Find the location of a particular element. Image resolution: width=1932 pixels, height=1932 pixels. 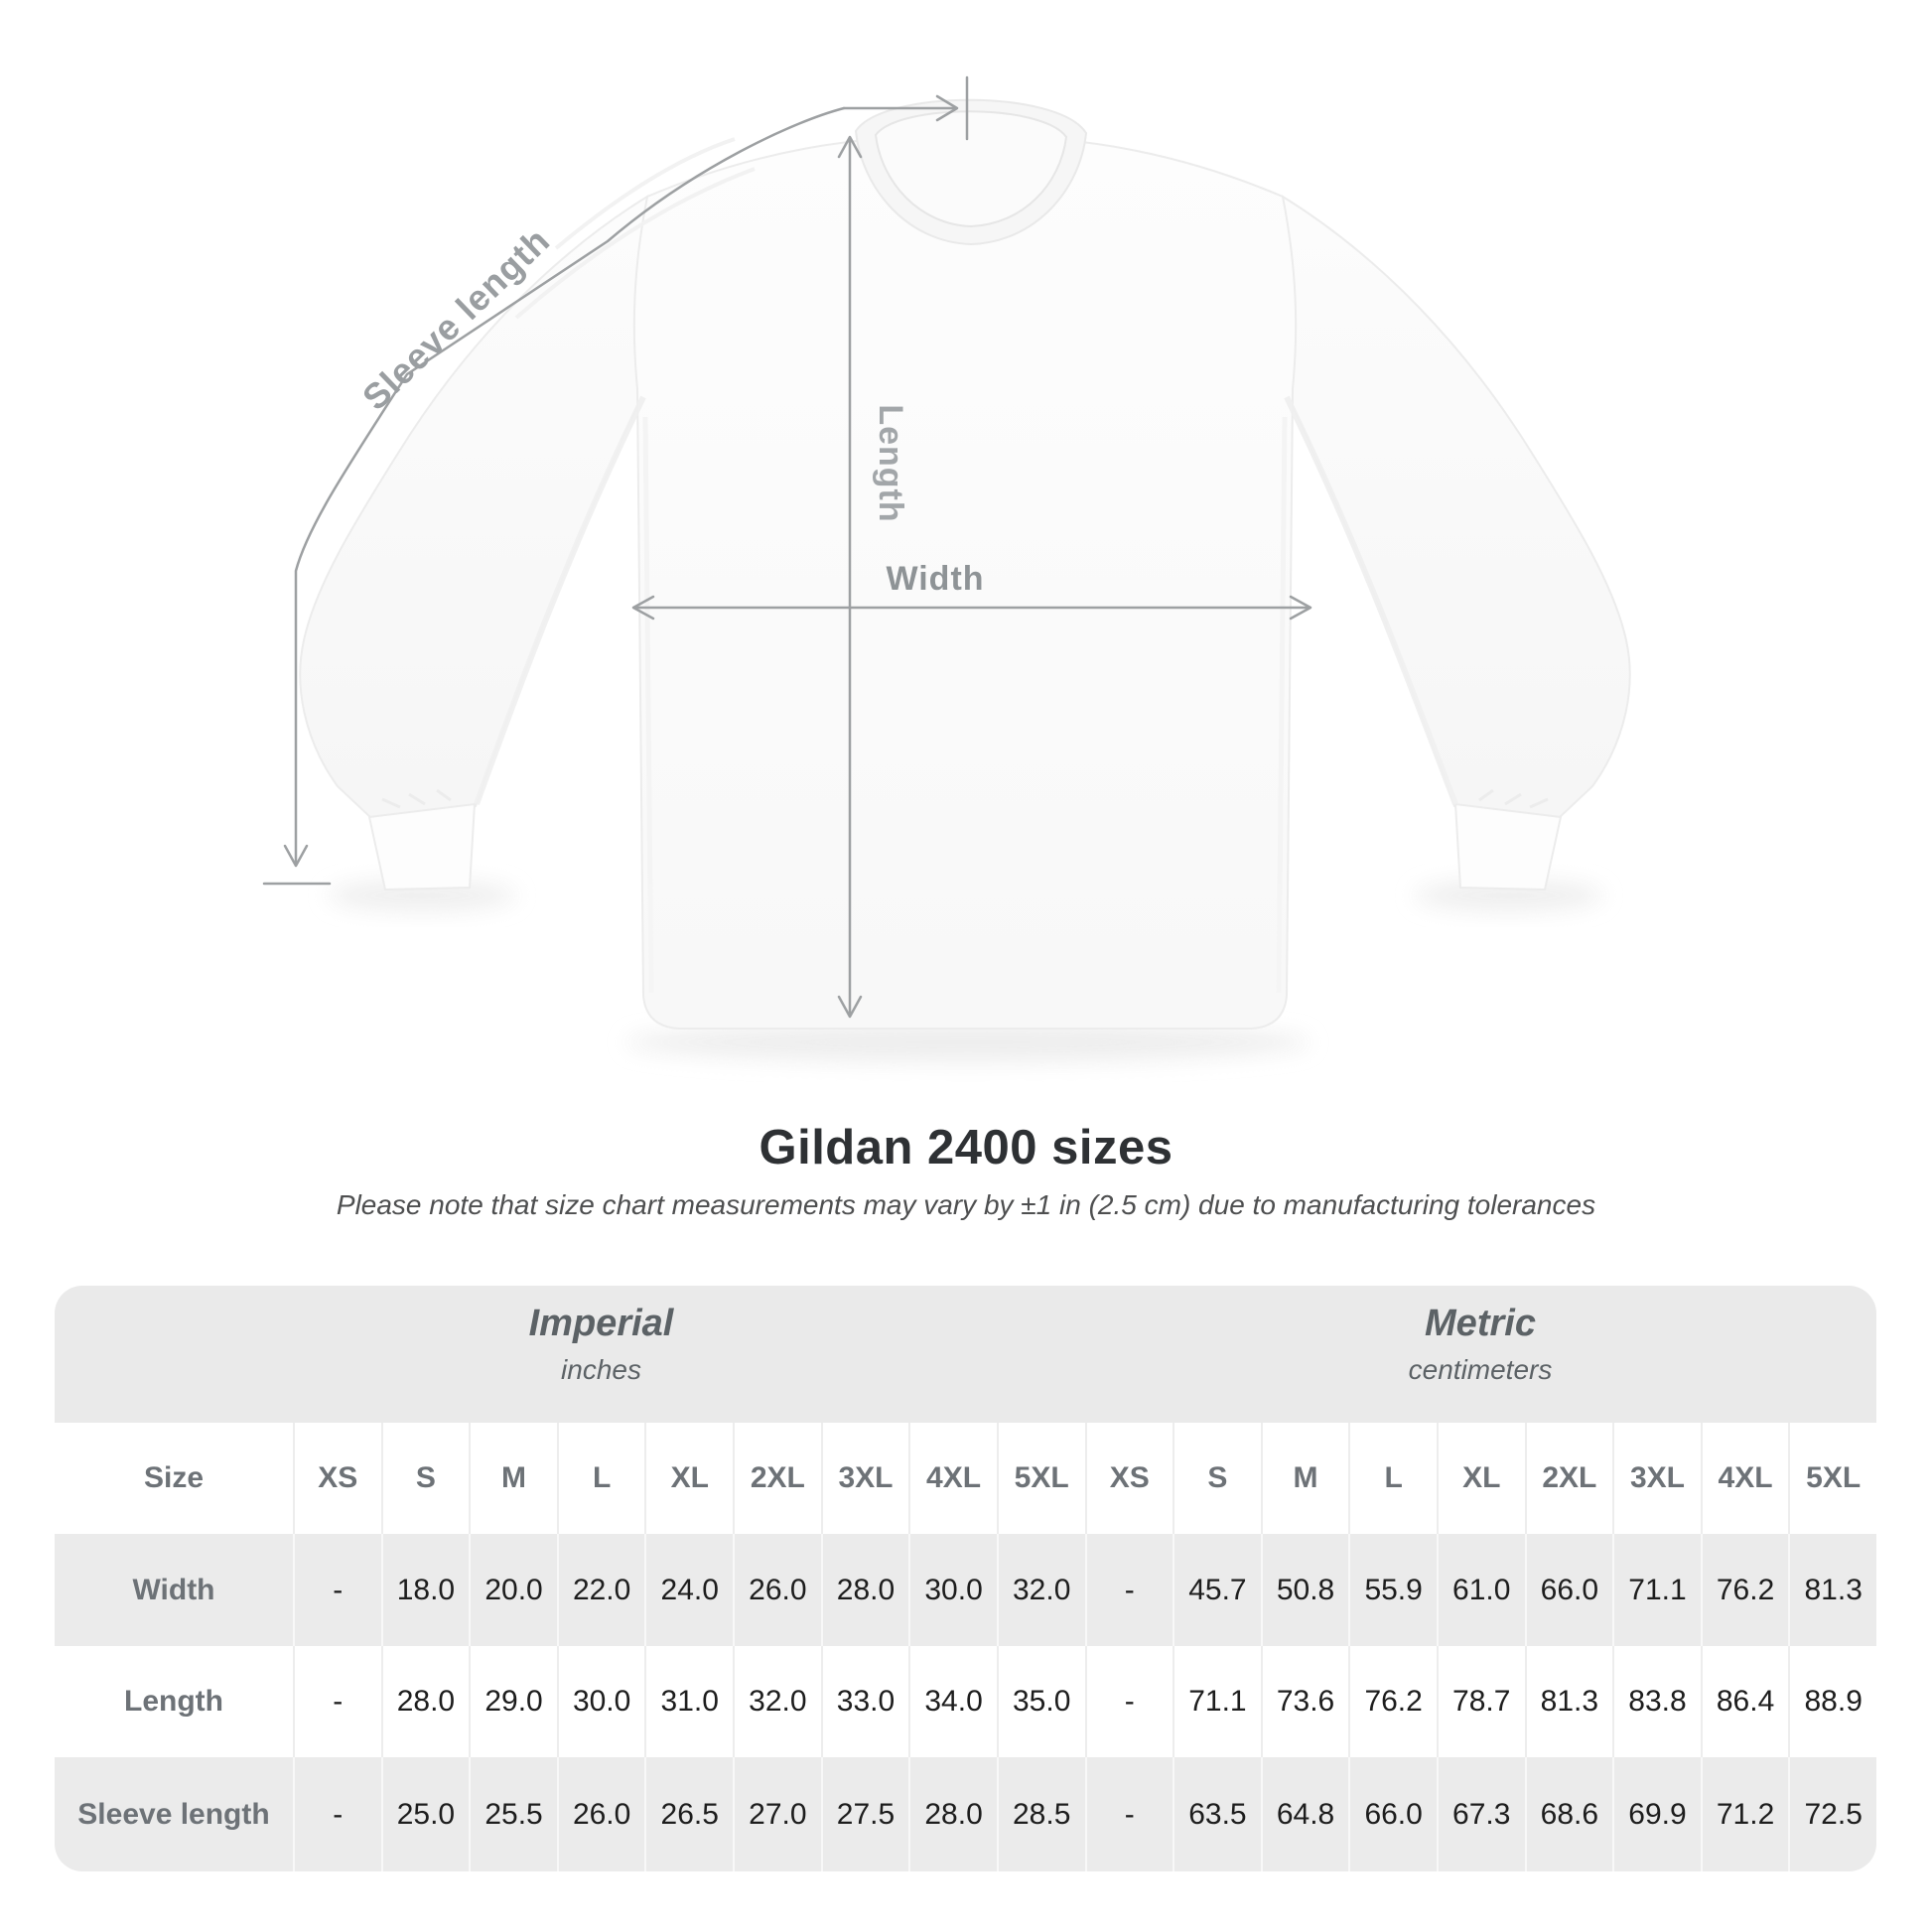

table-cell: 71.2 is located at coordinates (1745, 1814).